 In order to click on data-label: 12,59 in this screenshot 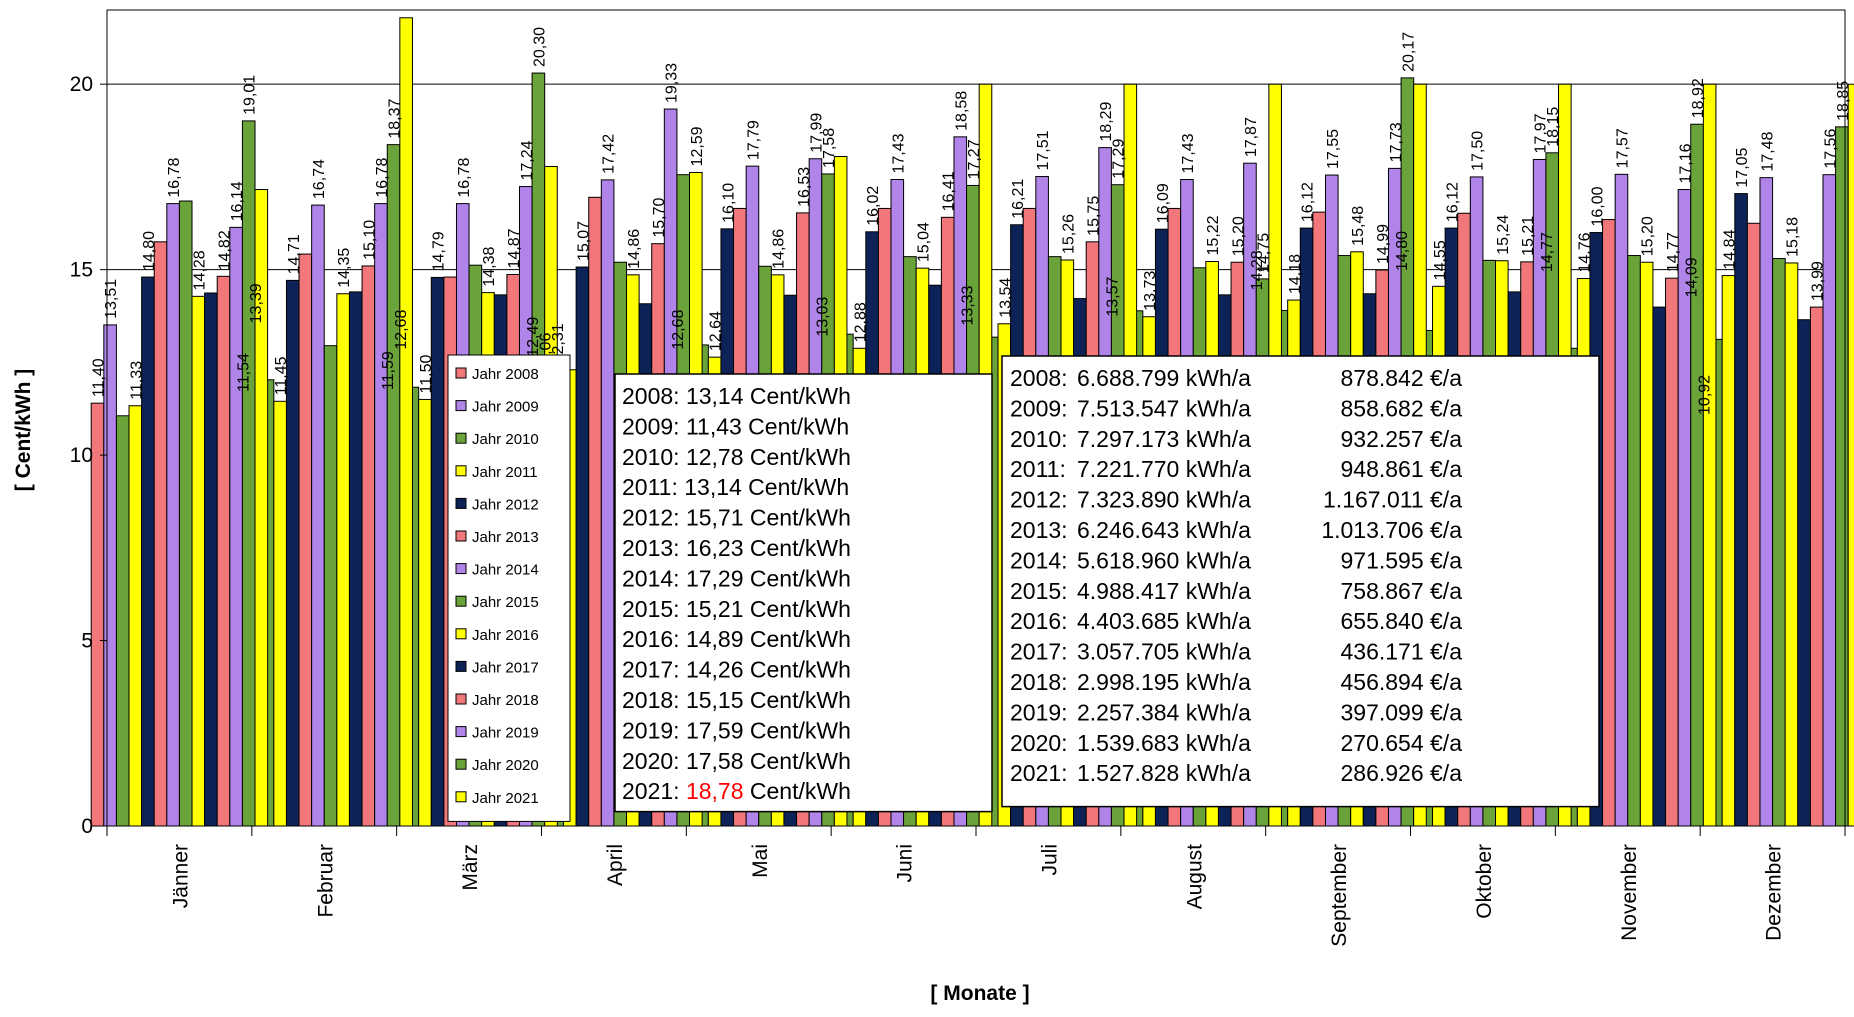, I will do `click(697, 146)`.